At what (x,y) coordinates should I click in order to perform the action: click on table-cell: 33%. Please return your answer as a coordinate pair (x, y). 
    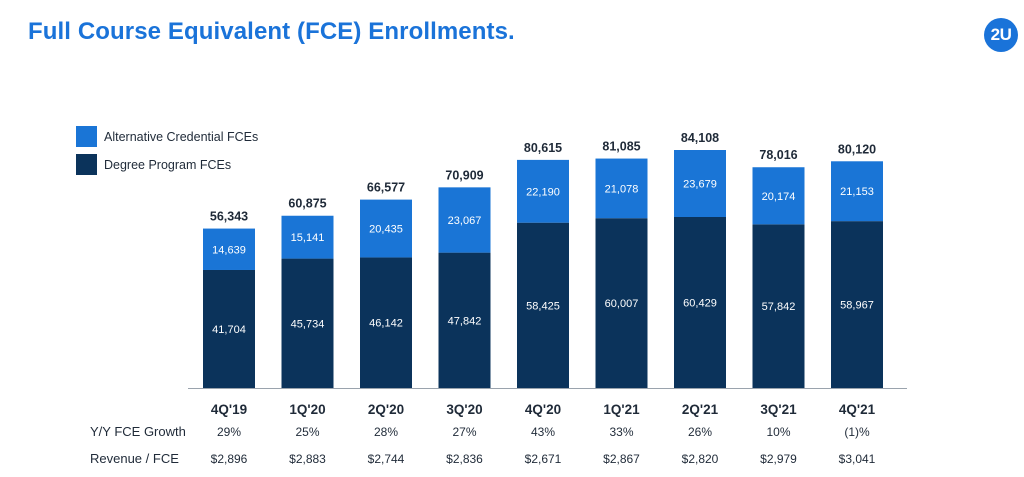
    Looking at the image, I should click on (621, 432).